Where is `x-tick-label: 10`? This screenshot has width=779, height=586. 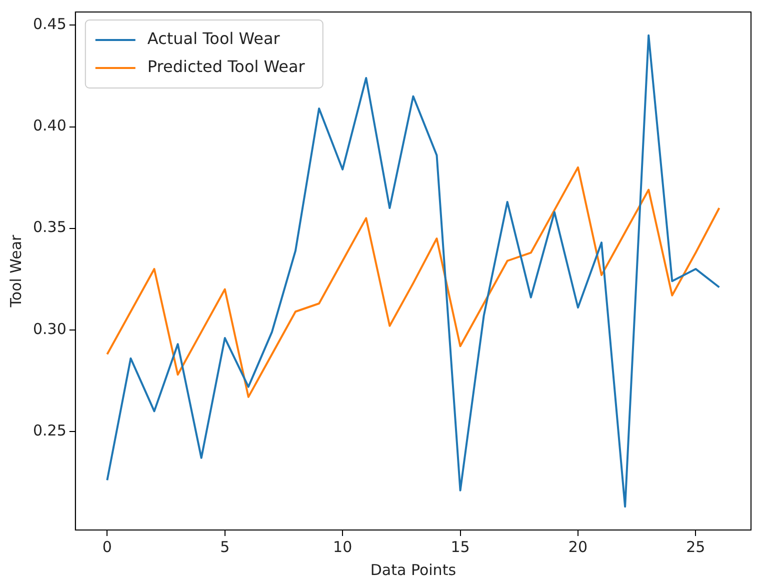 x-tick-label: 10 is located at coordinates (342, 547).